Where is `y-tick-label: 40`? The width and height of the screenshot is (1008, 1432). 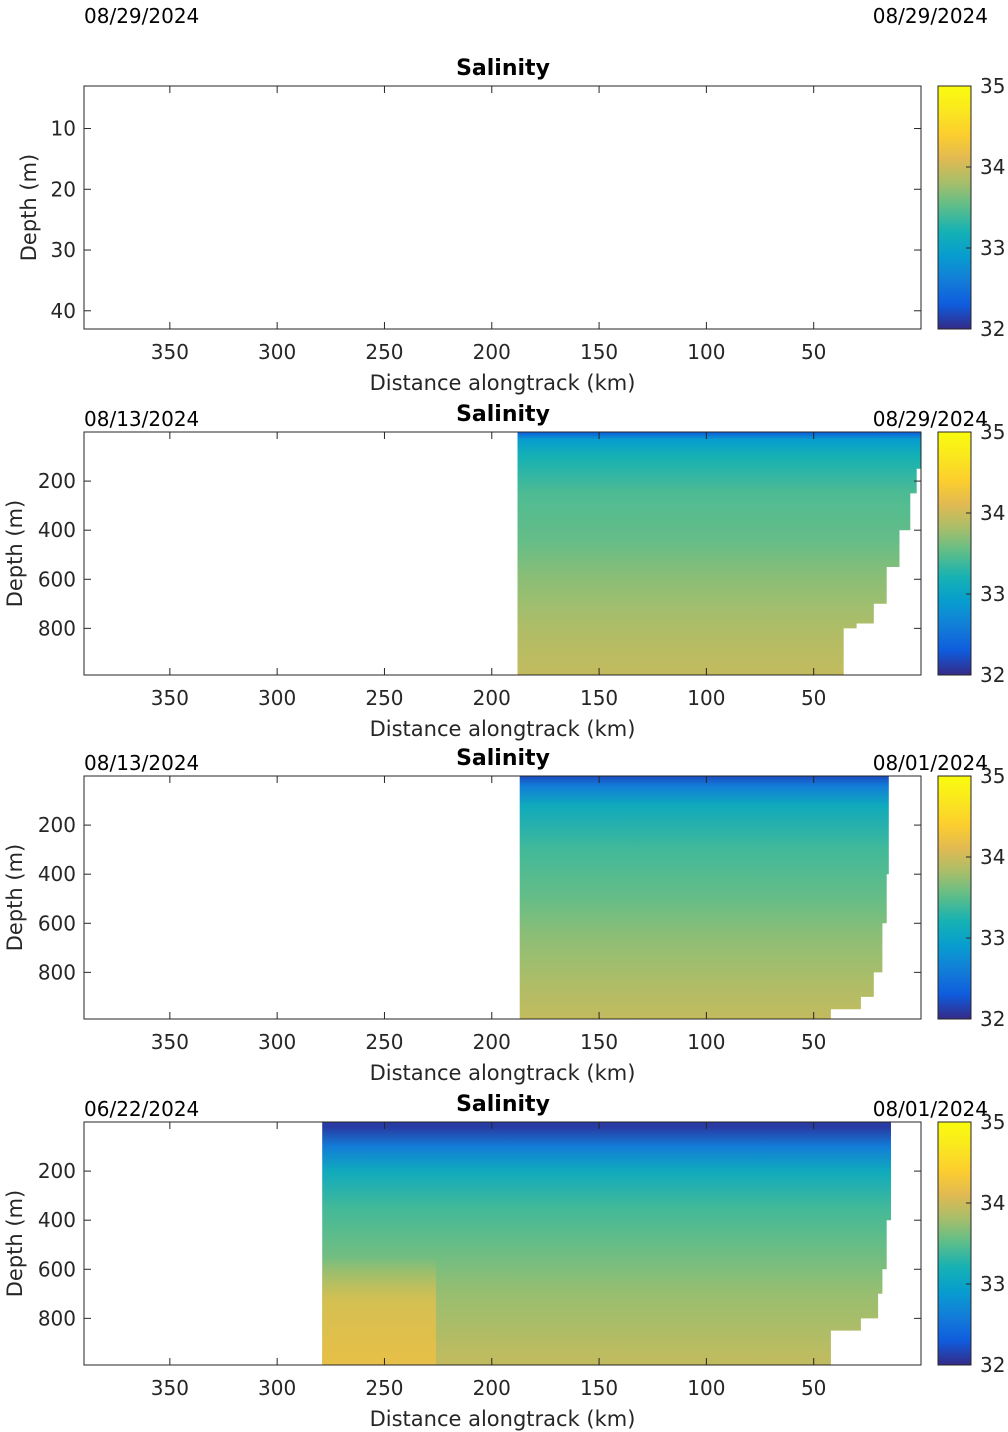 y-tick-label: 40 is located at coordinates (63, 311).